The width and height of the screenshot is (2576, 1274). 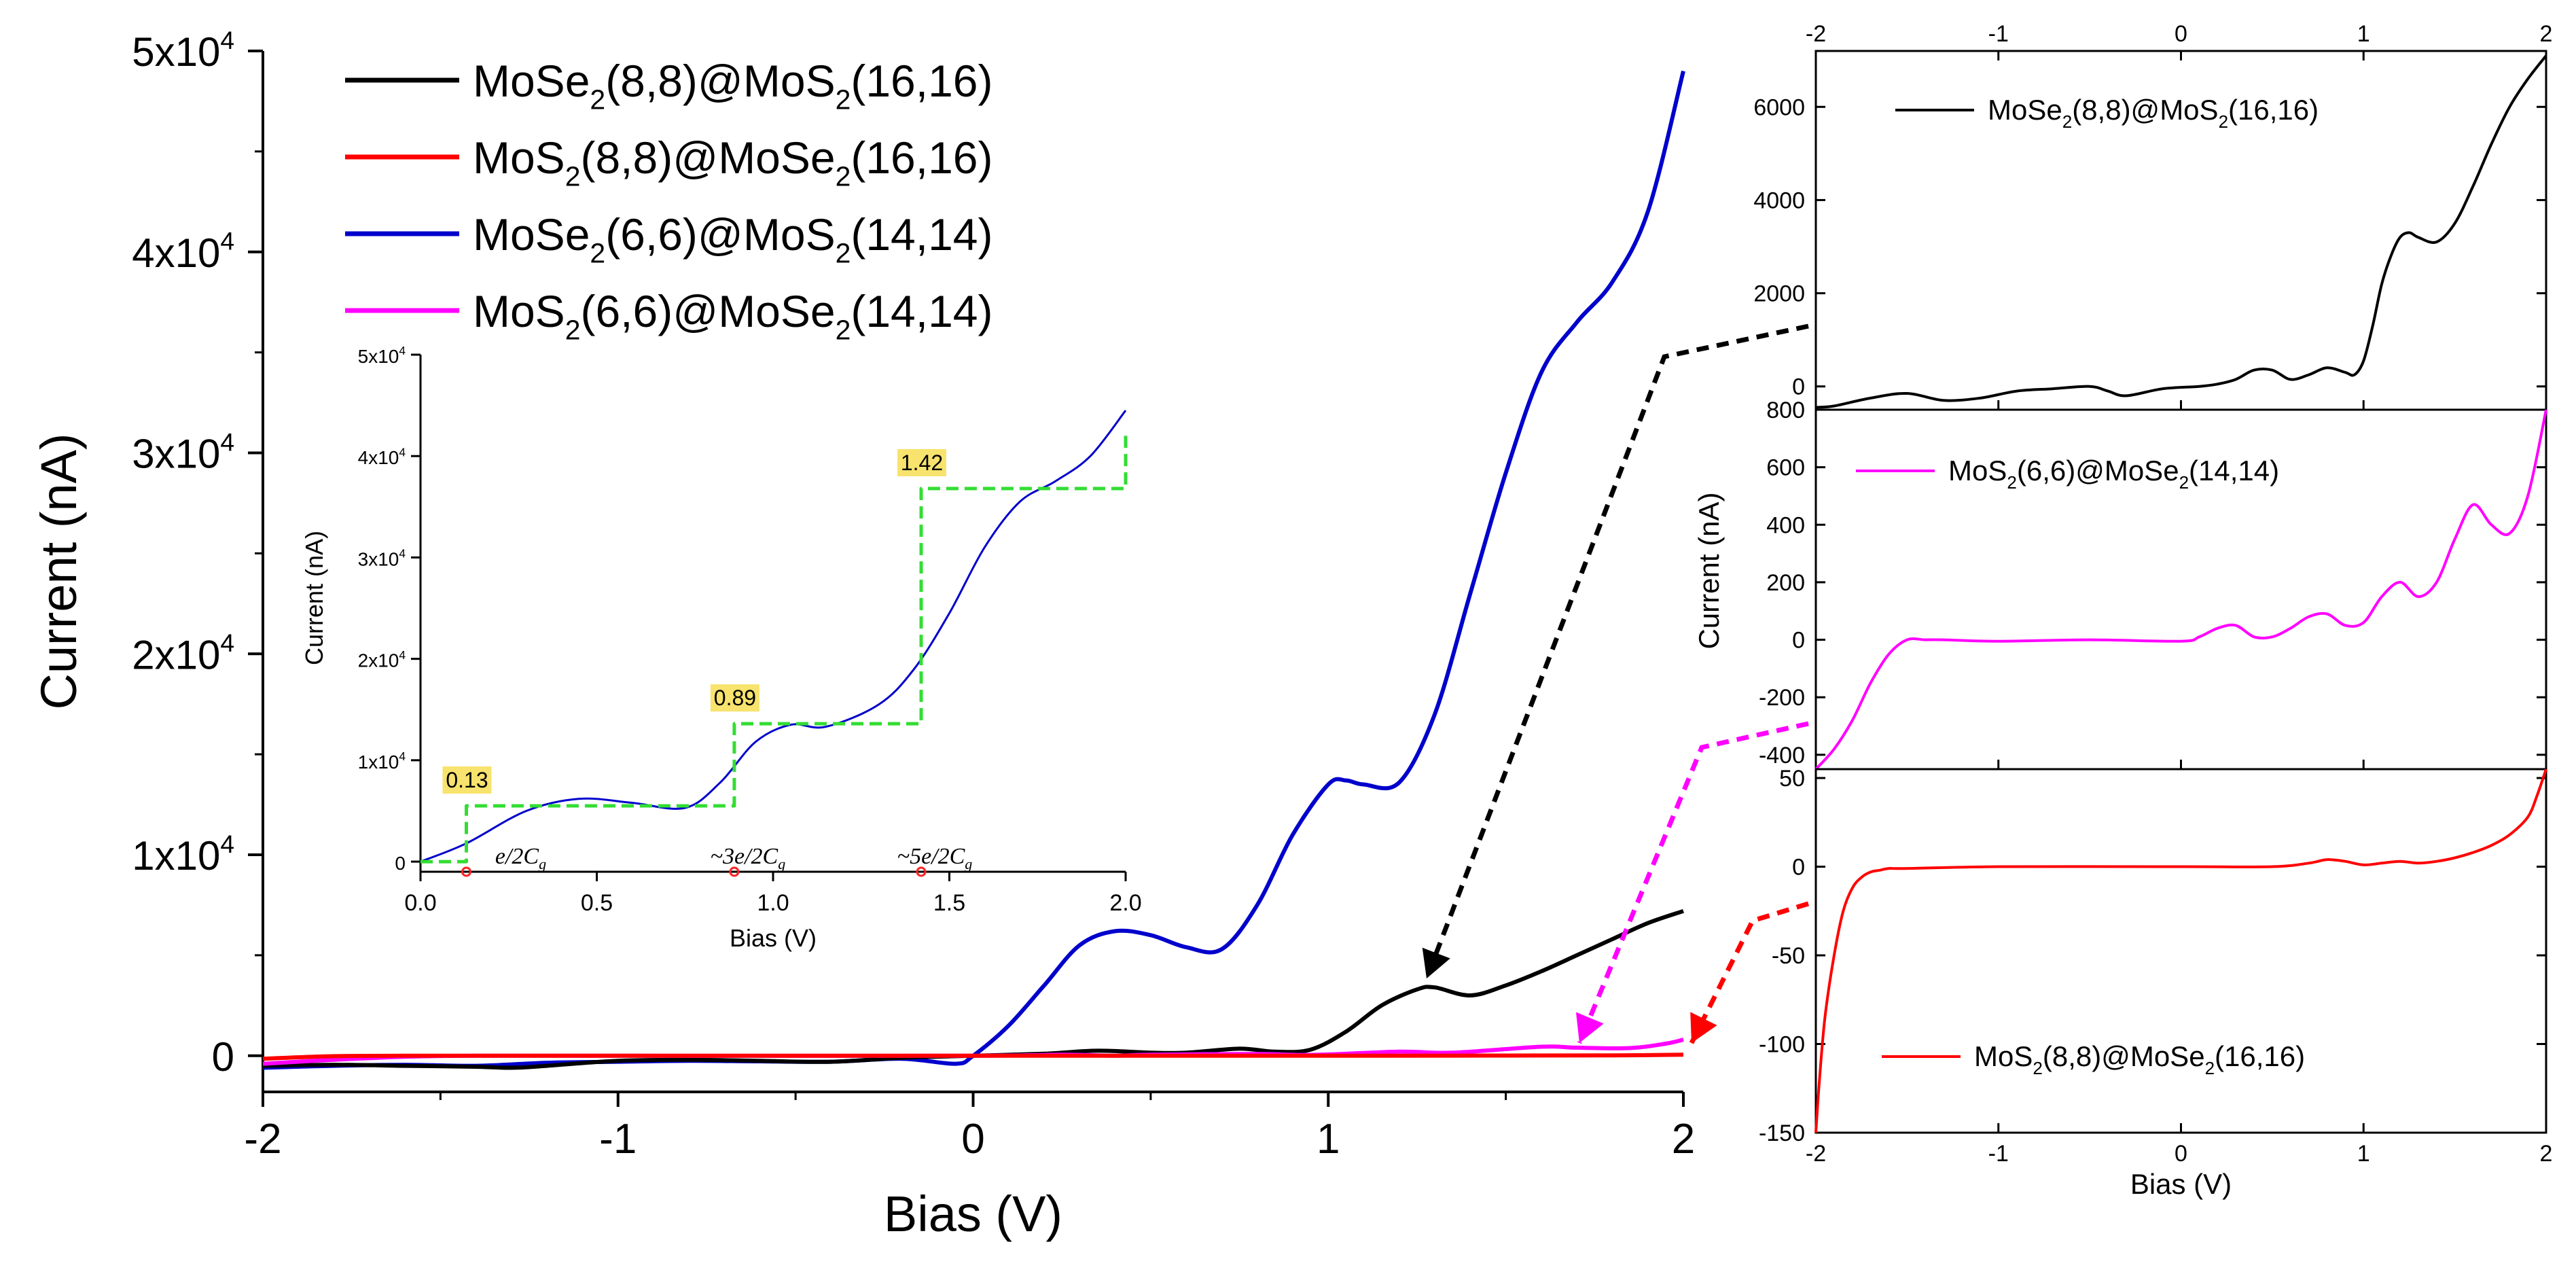 What do you see at coordinates (183, 251) in the screenshot?
I see `main-y-tick-label: 4x10⁴` at bounding box center [183, 251].